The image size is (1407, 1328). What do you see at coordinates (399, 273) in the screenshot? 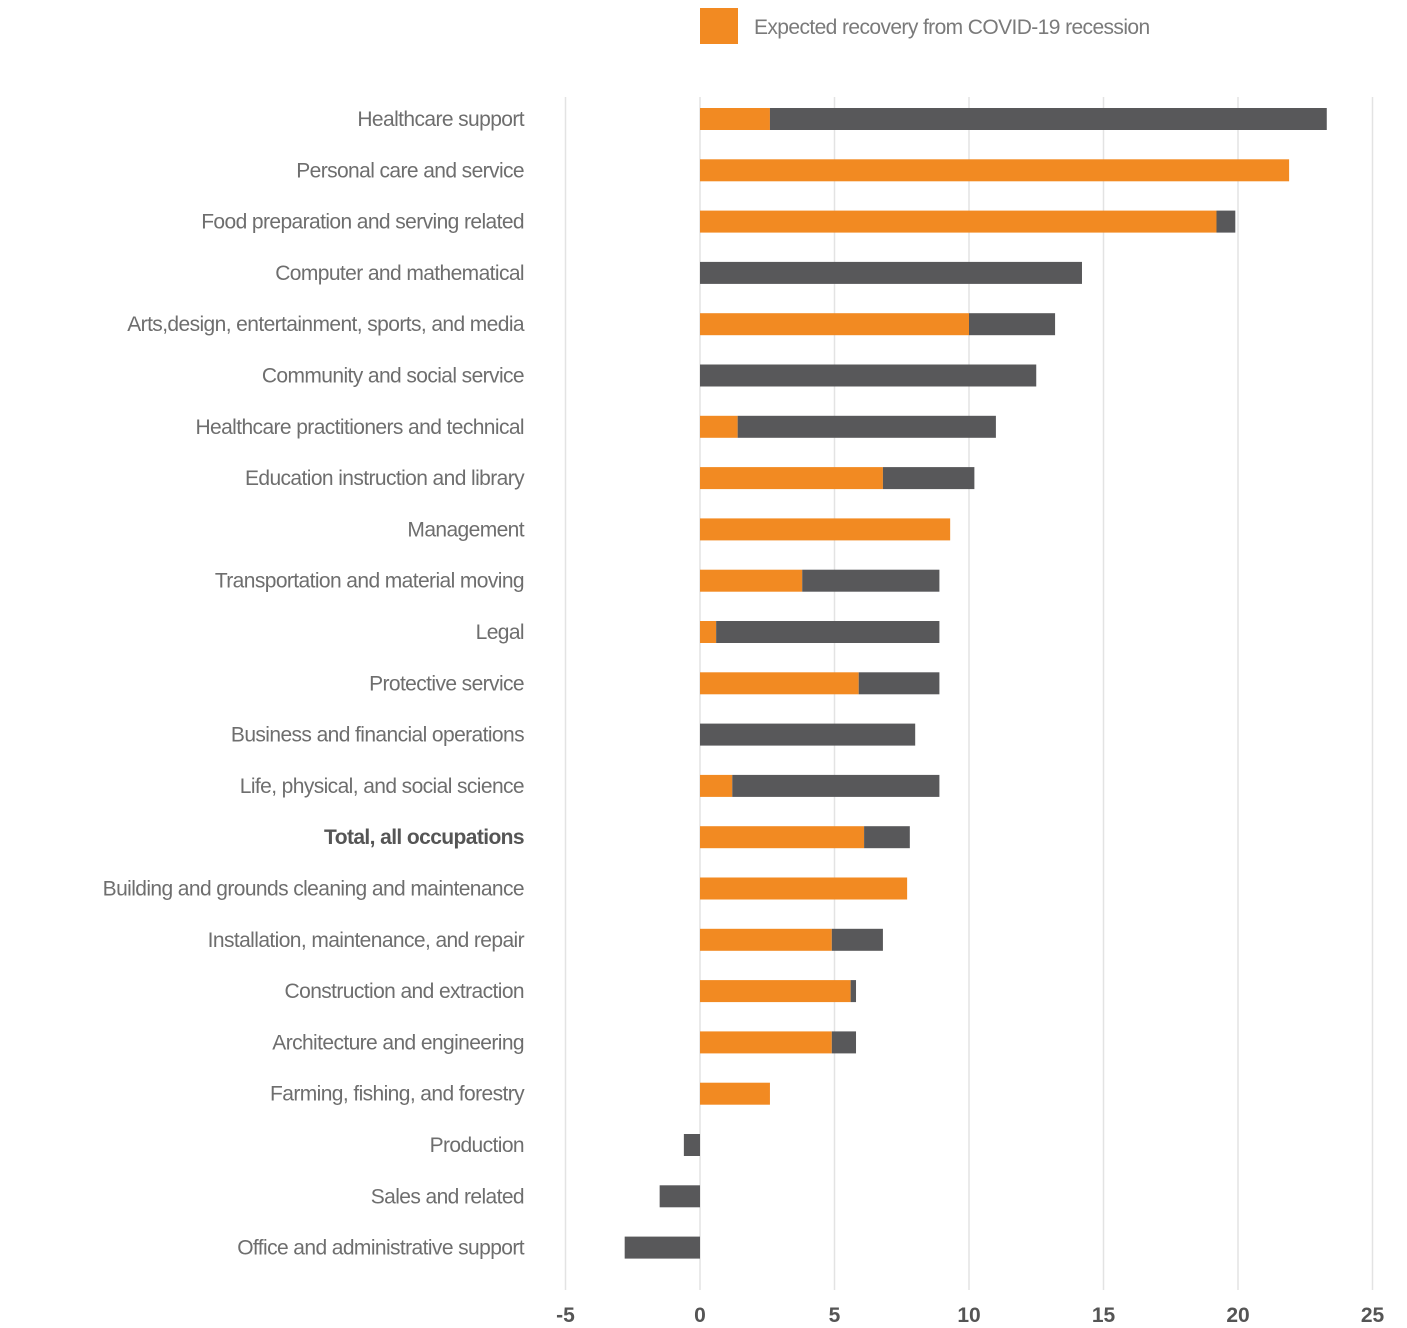
I see `category-label-computer-and-mathematical: Computer and mathematical` at bounding box center [399, 273].